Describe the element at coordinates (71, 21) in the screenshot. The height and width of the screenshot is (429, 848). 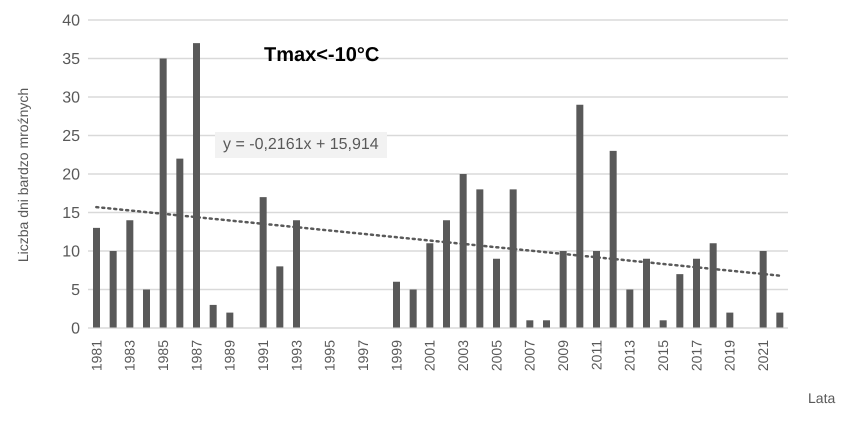
I see `y-tick-label: 40` at that location.